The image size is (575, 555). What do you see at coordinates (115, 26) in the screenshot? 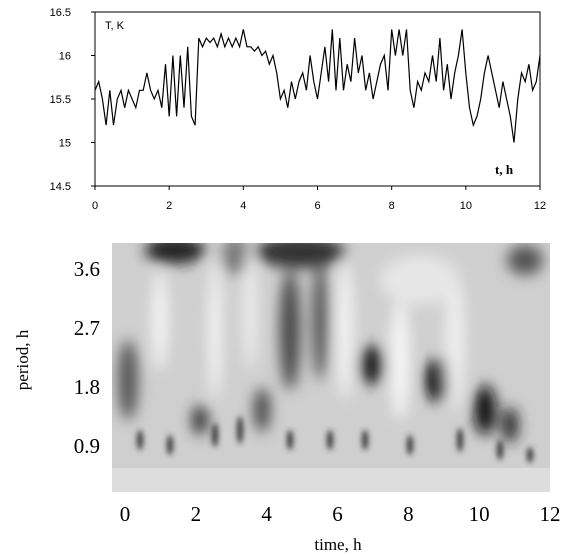
I see `y-axis-label: T, K` at bounding box center [115, 26].